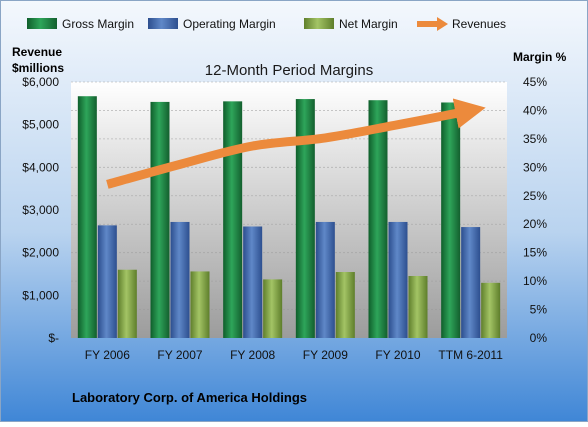 The width and height of the screenshot is (588, 427). Describe the element at coordinates (470, 355) in the screenshot. I see `category-label: TTM 6-2011` at that location.